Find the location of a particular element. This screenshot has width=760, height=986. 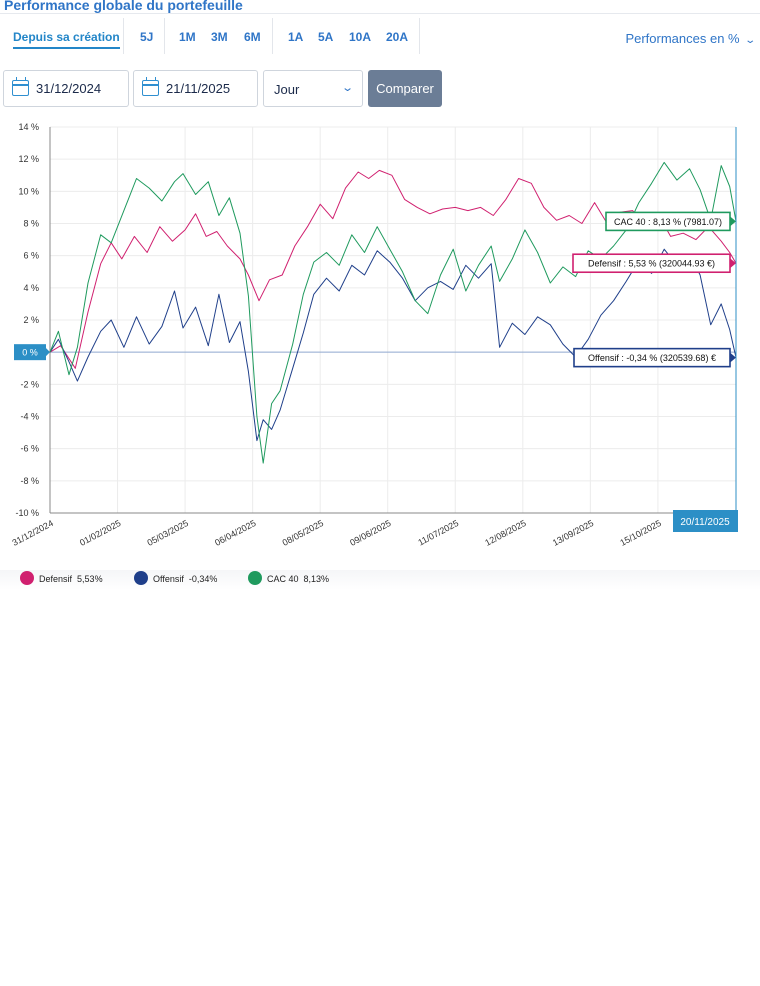

period-tab-5a: 5A is located at coordinates (326, 37).